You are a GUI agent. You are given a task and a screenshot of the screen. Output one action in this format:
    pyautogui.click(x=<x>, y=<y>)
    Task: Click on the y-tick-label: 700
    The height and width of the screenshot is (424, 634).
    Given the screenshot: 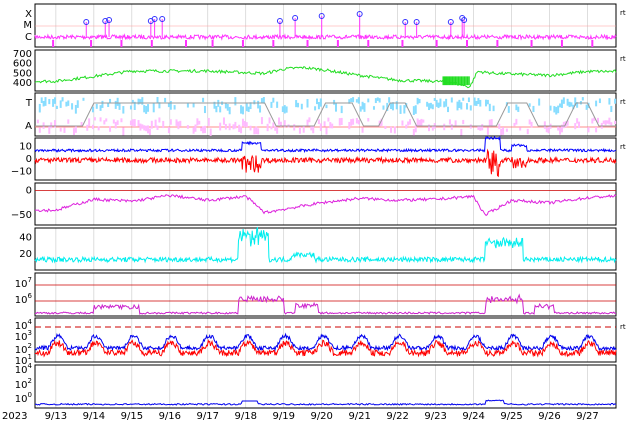 What is the action you would take?
    pyautogui.click(x=22, y=54)
    